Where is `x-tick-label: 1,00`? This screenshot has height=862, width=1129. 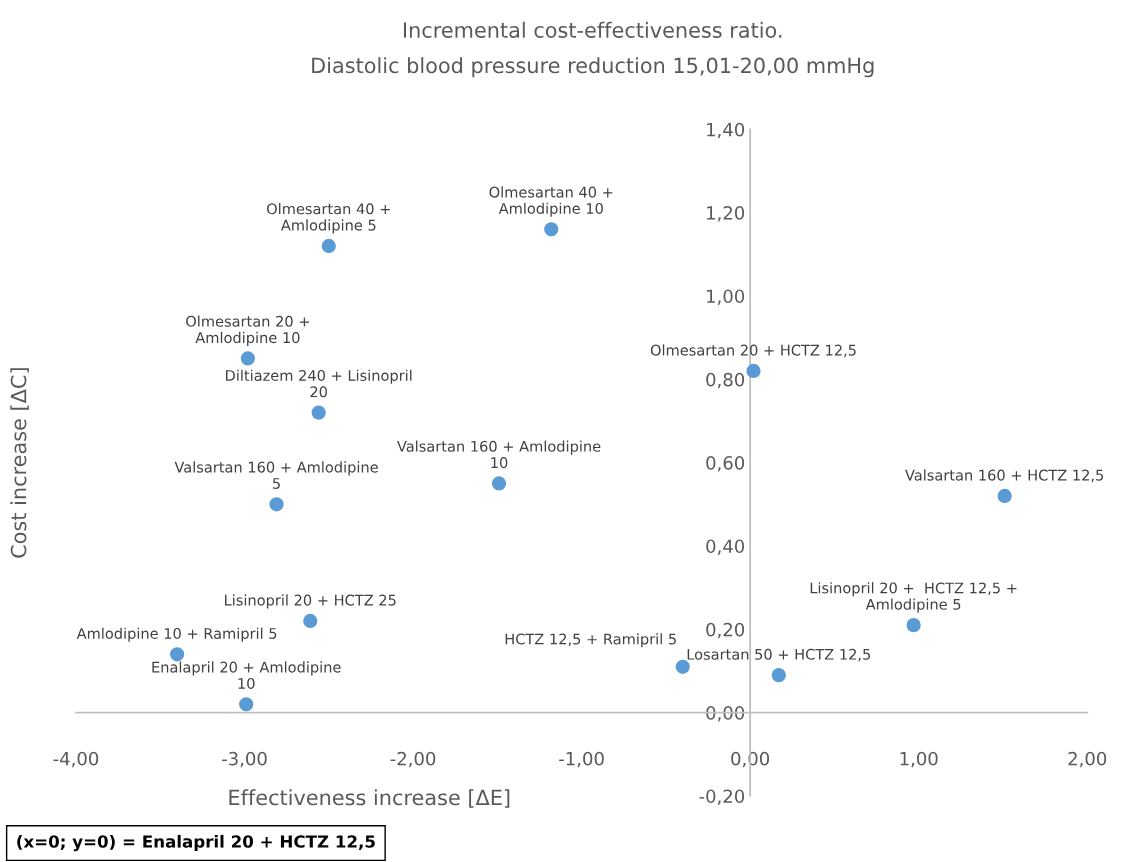 x-tick-label: 1,00 is located at coordinates (919, 759).